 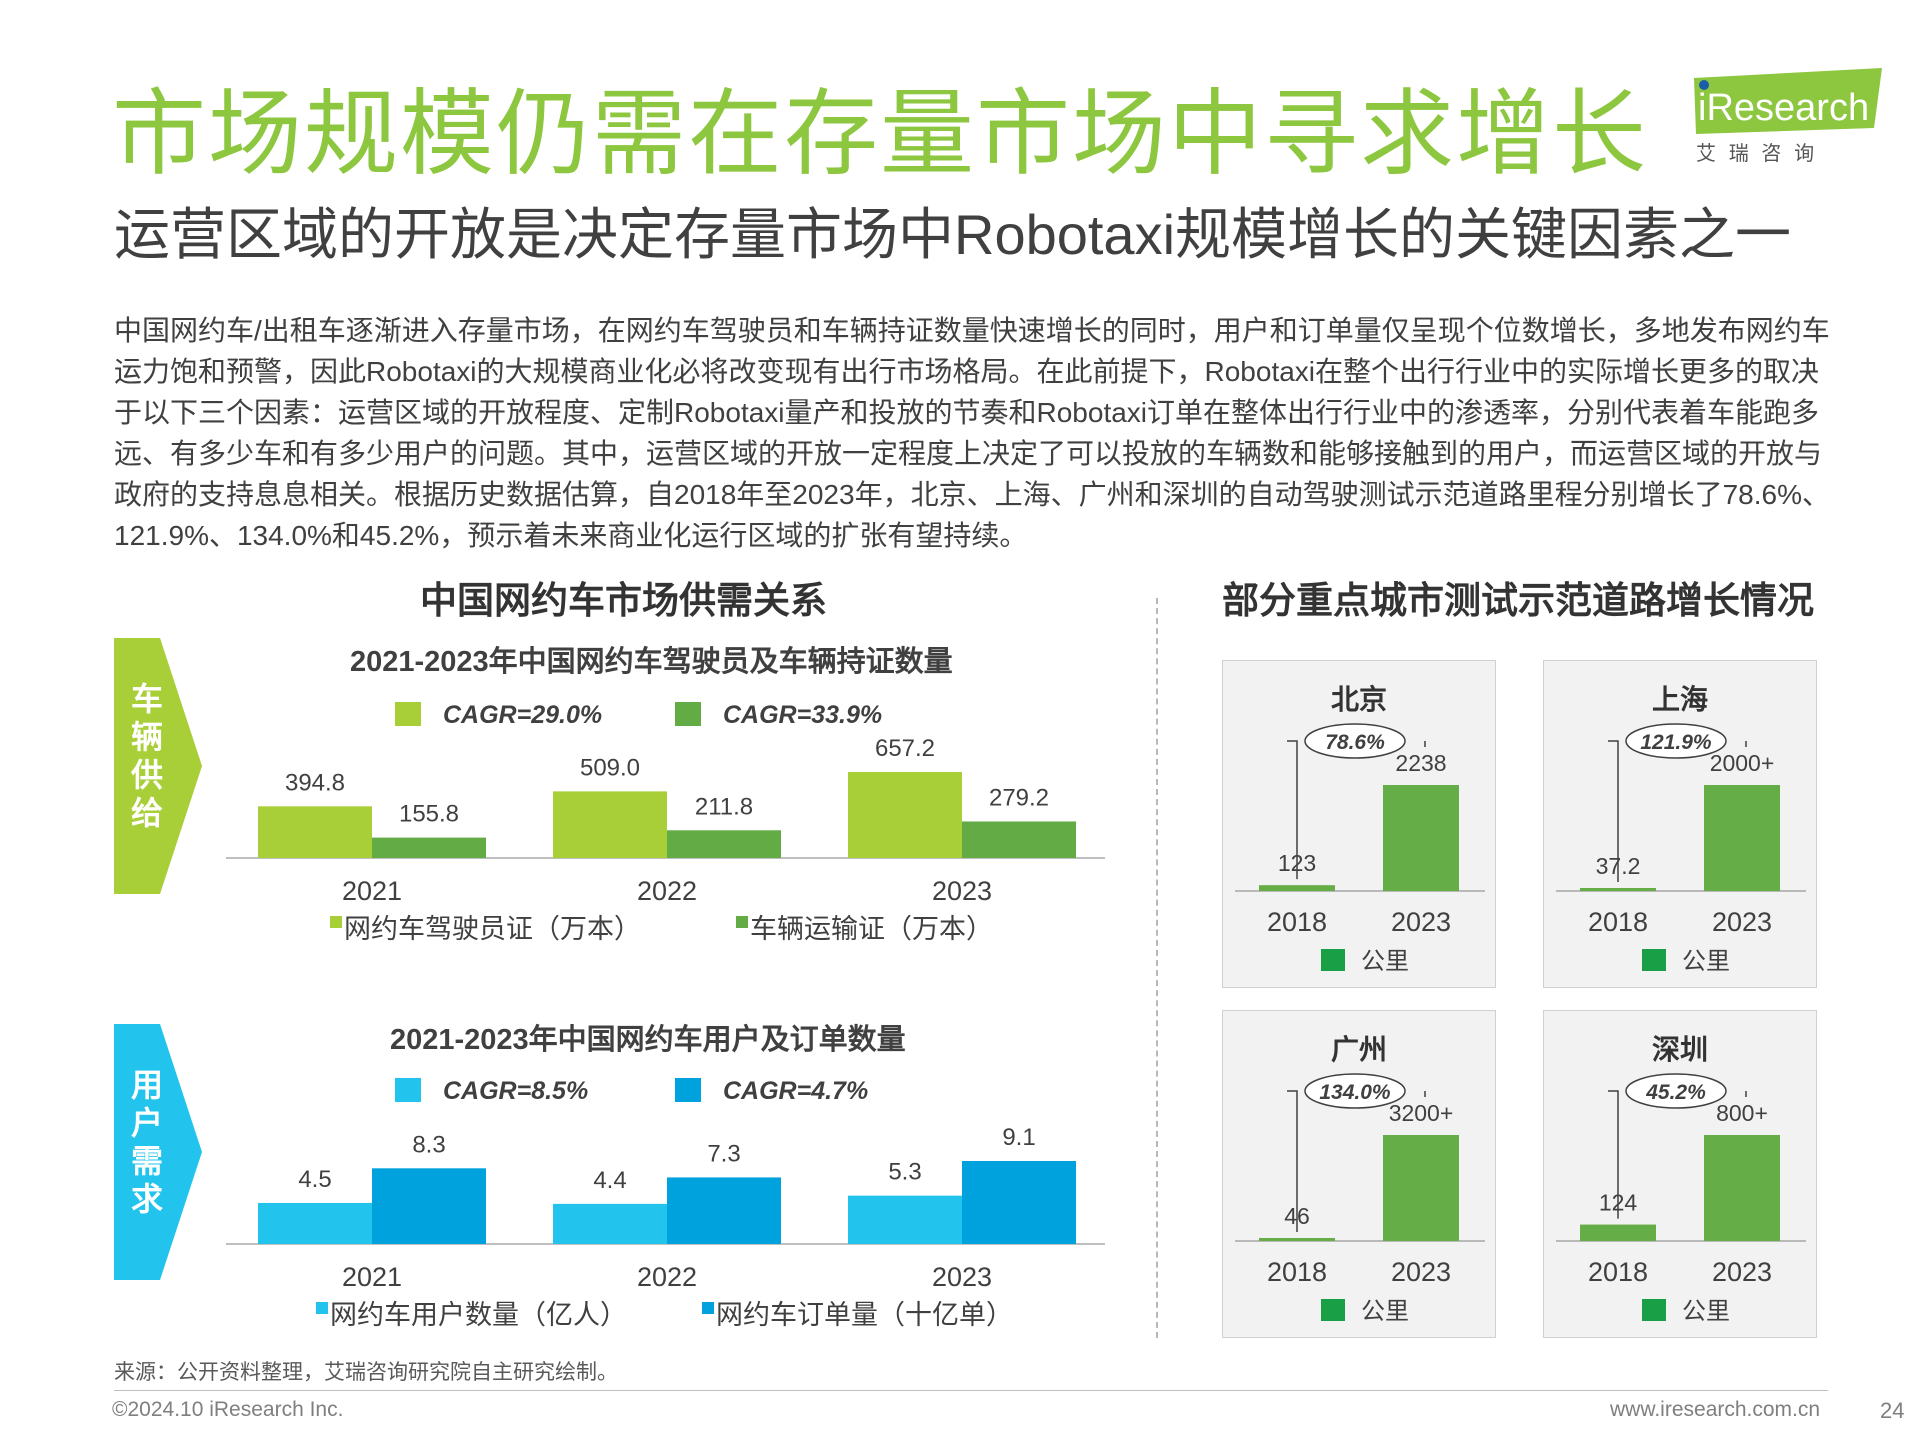 What do you see at coordinates (905, 748) in the screenshot?
I see `data-label: 657.2` at bounding box center [905, 748].